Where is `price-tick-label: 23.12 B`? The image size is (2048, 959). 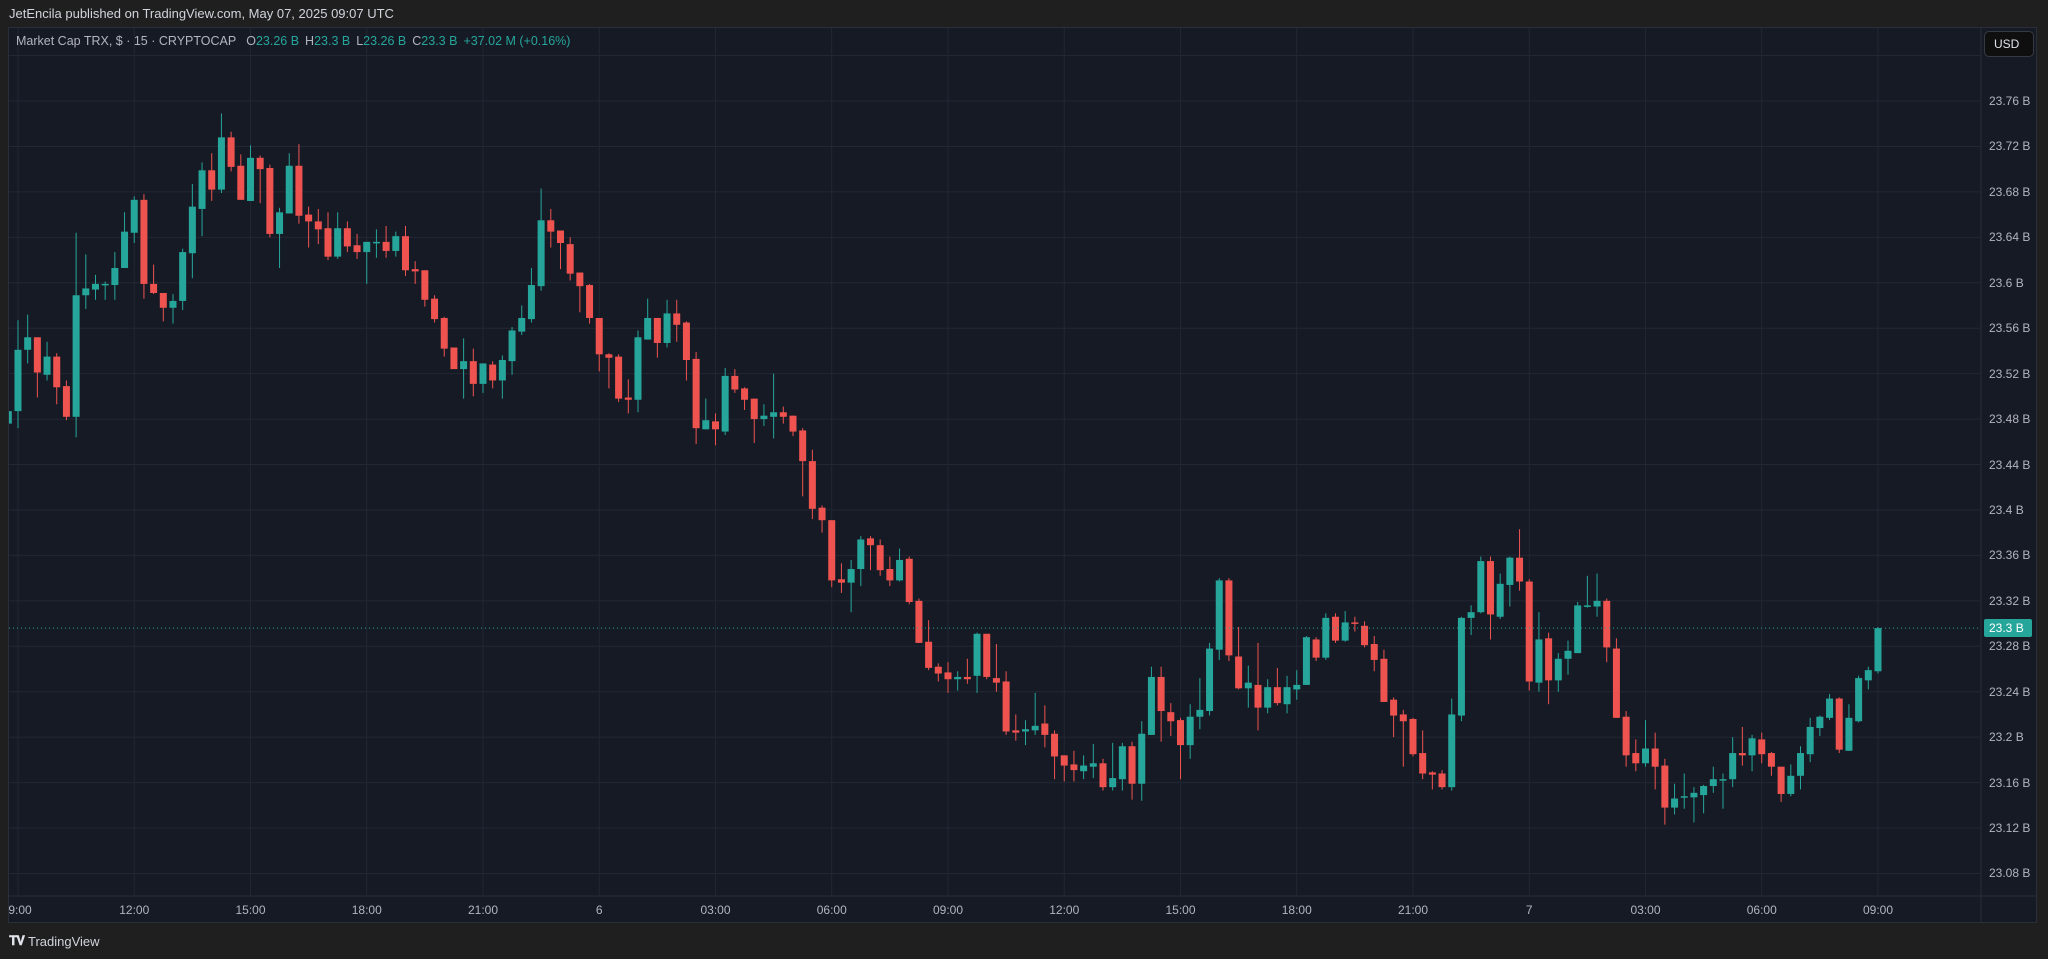 price-tick-label: 23.12 B is located at coordinates (2010, 828).